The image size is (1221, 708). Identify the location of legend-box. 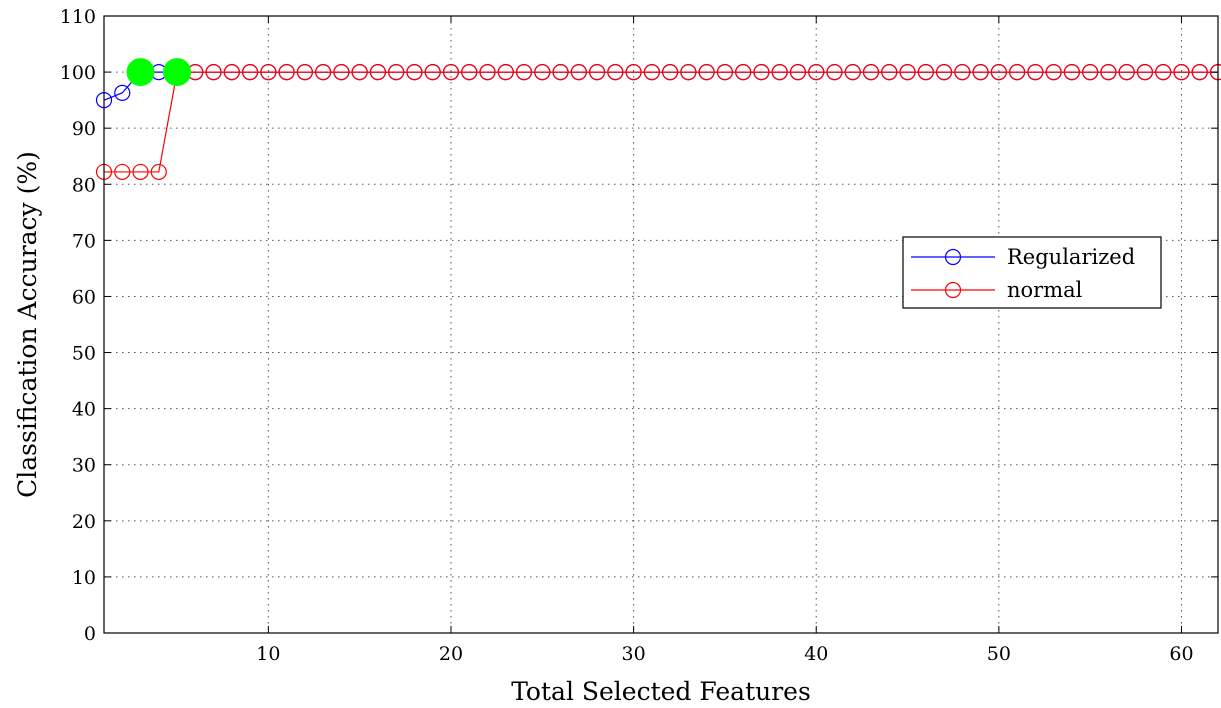
(1032, 272).